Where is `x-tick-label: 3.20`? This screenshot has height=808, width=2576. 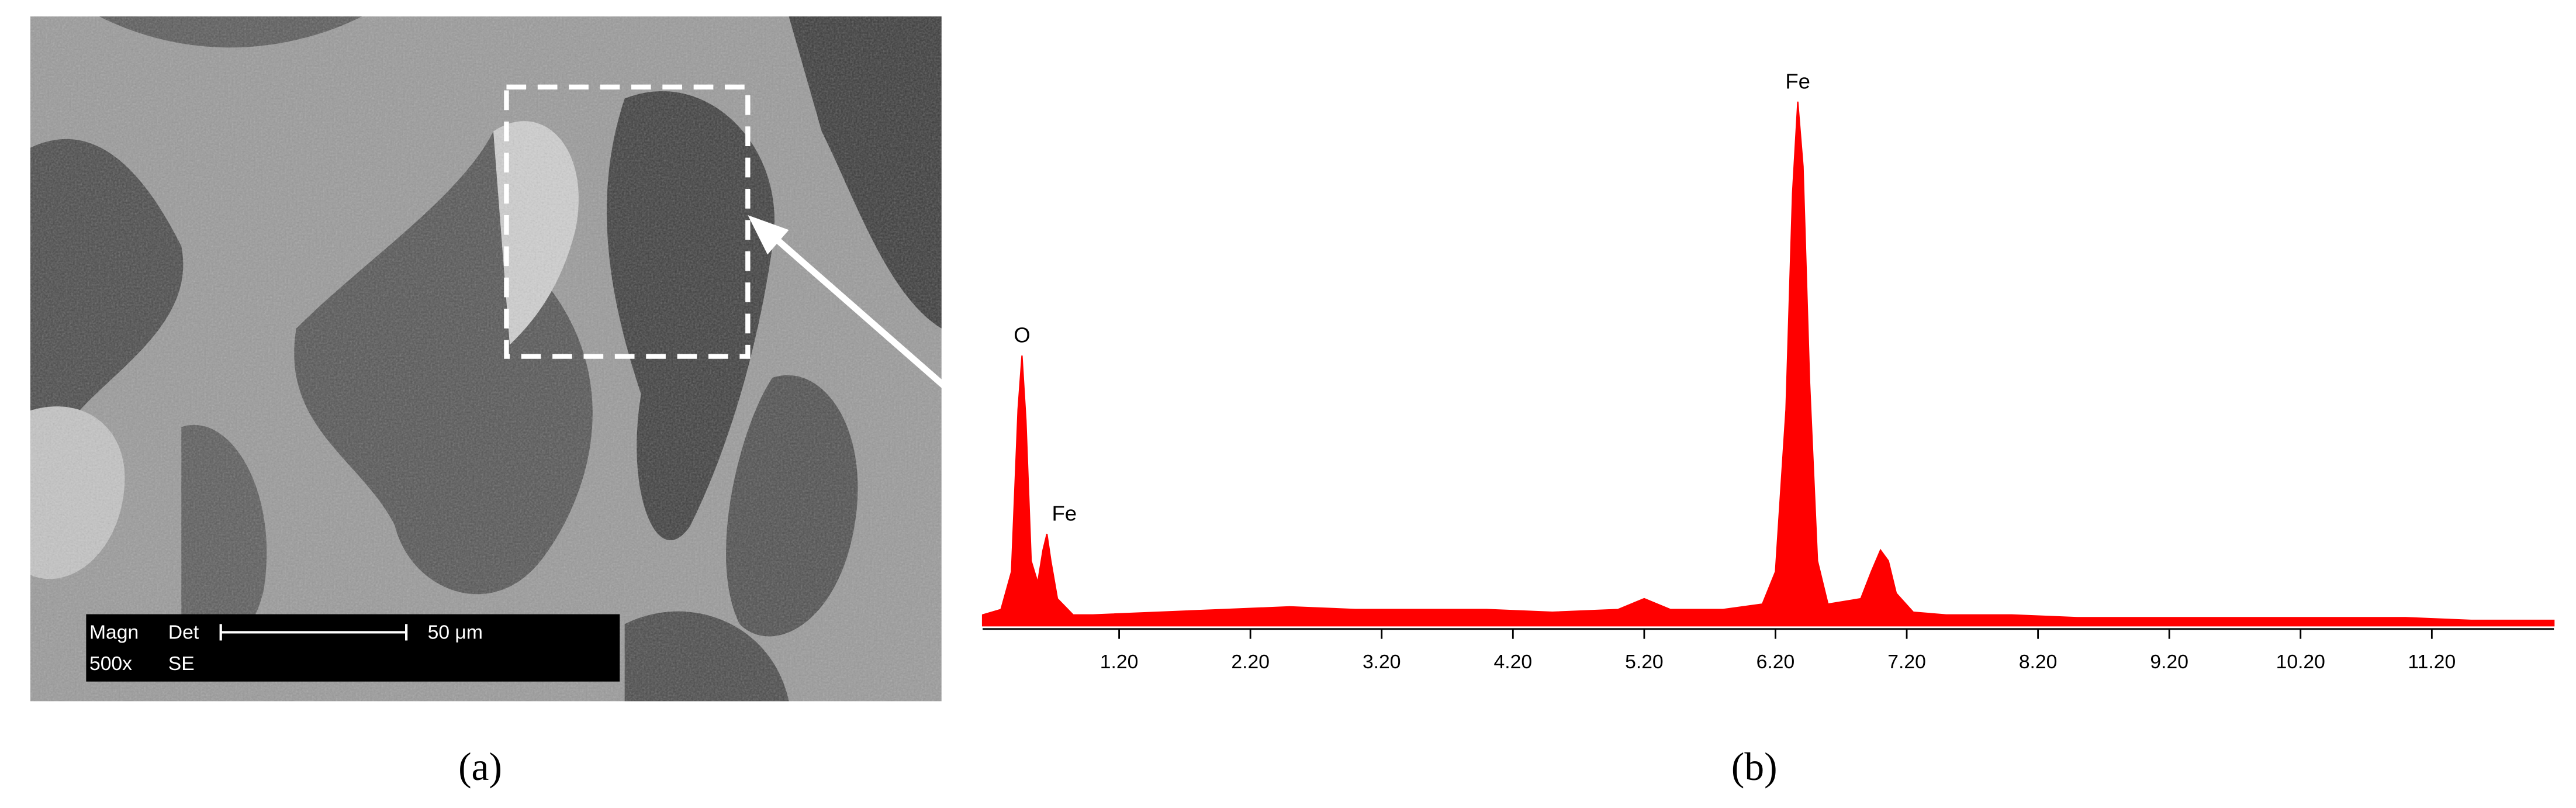
x-tick-label: 3.20 is located at coordinates (1382, 662).